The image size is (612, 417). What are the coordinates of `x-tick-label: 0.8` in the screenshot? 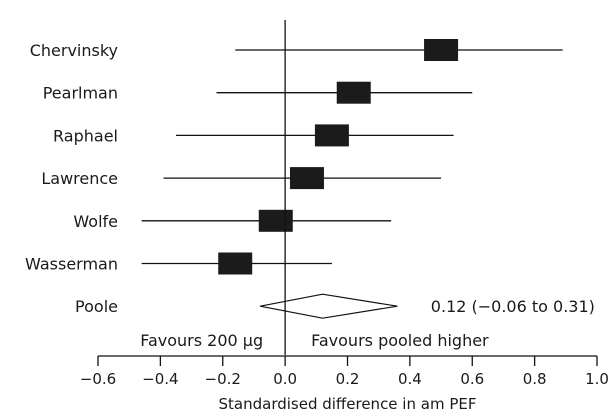 It's located at (535, 379).